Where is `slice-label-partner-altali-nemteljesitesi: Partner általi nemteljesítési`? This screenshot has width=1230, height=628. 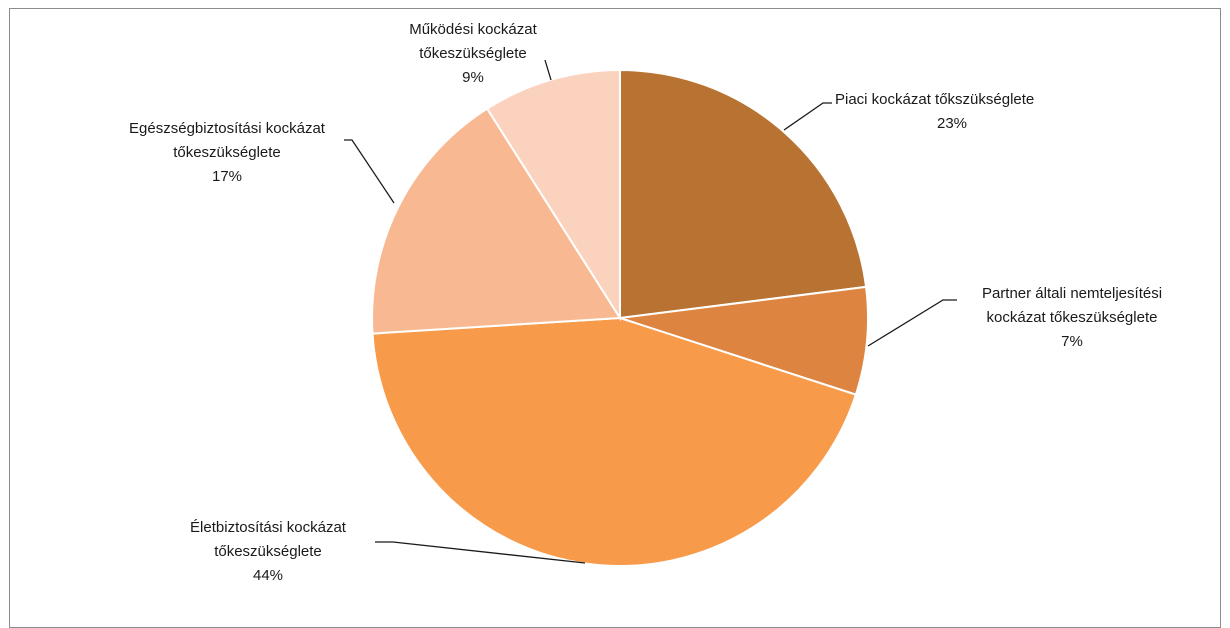 slice-label-partner-altali-nemteljesitesi: Partner általi nemteljesítési is located at coordinates (1072, 293).